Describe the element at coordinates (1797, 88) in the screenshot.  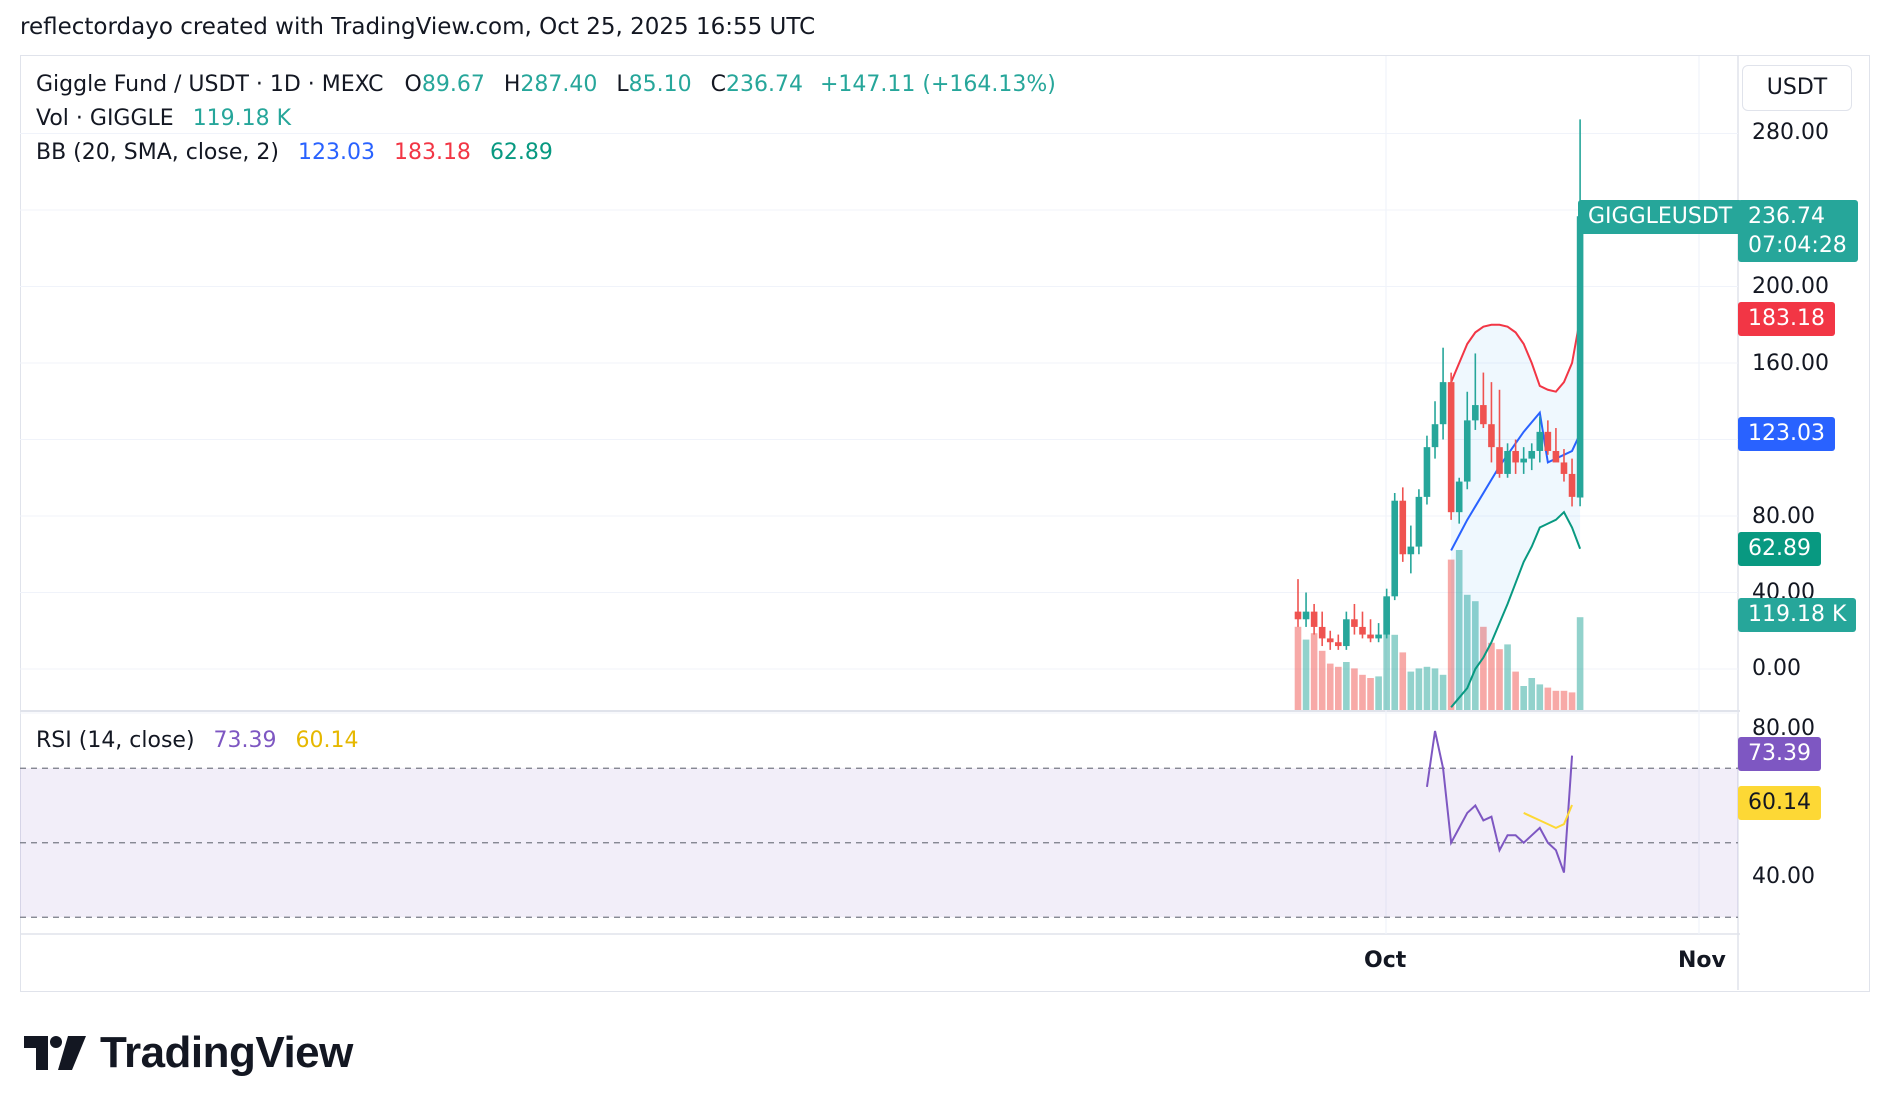
I see `currency-button: USDT` at that location.